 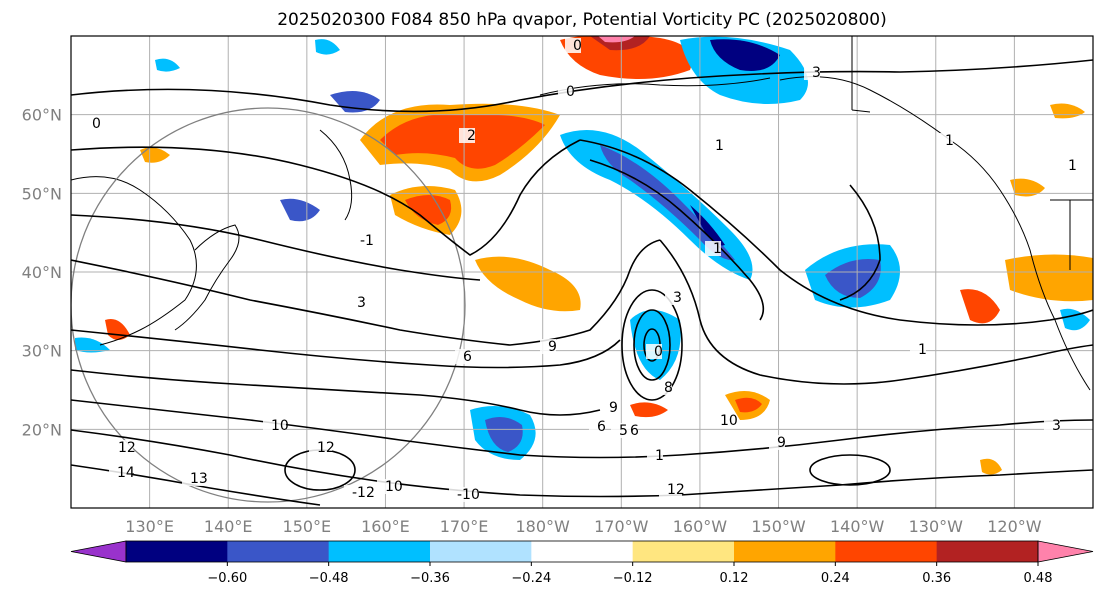 I want to click on longitude-label: 150°E, so click(x=307, y=526).